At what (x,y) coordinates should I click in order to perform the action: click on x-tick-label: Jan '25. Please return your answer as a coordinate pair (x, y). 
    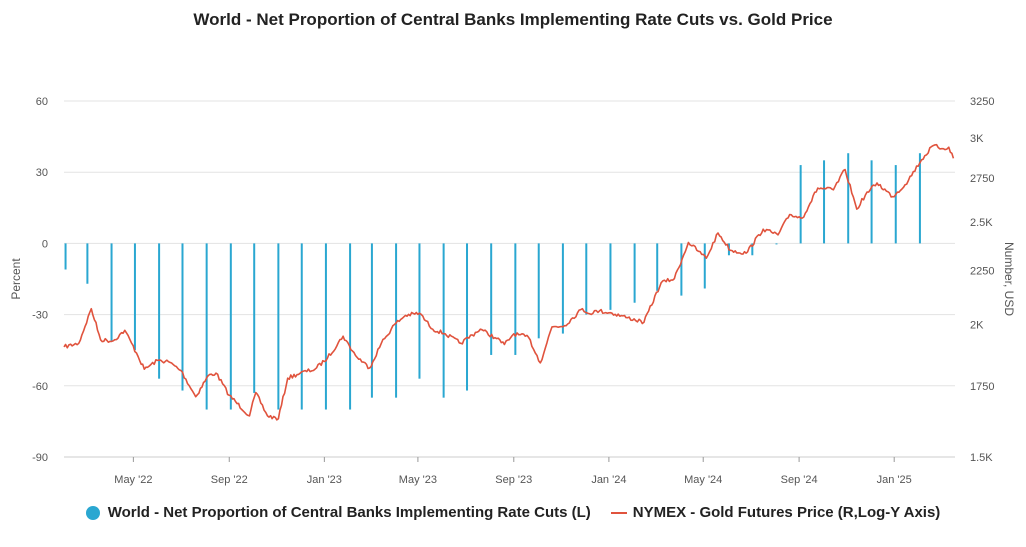
    Looking at the image, I should click on (894, 480).